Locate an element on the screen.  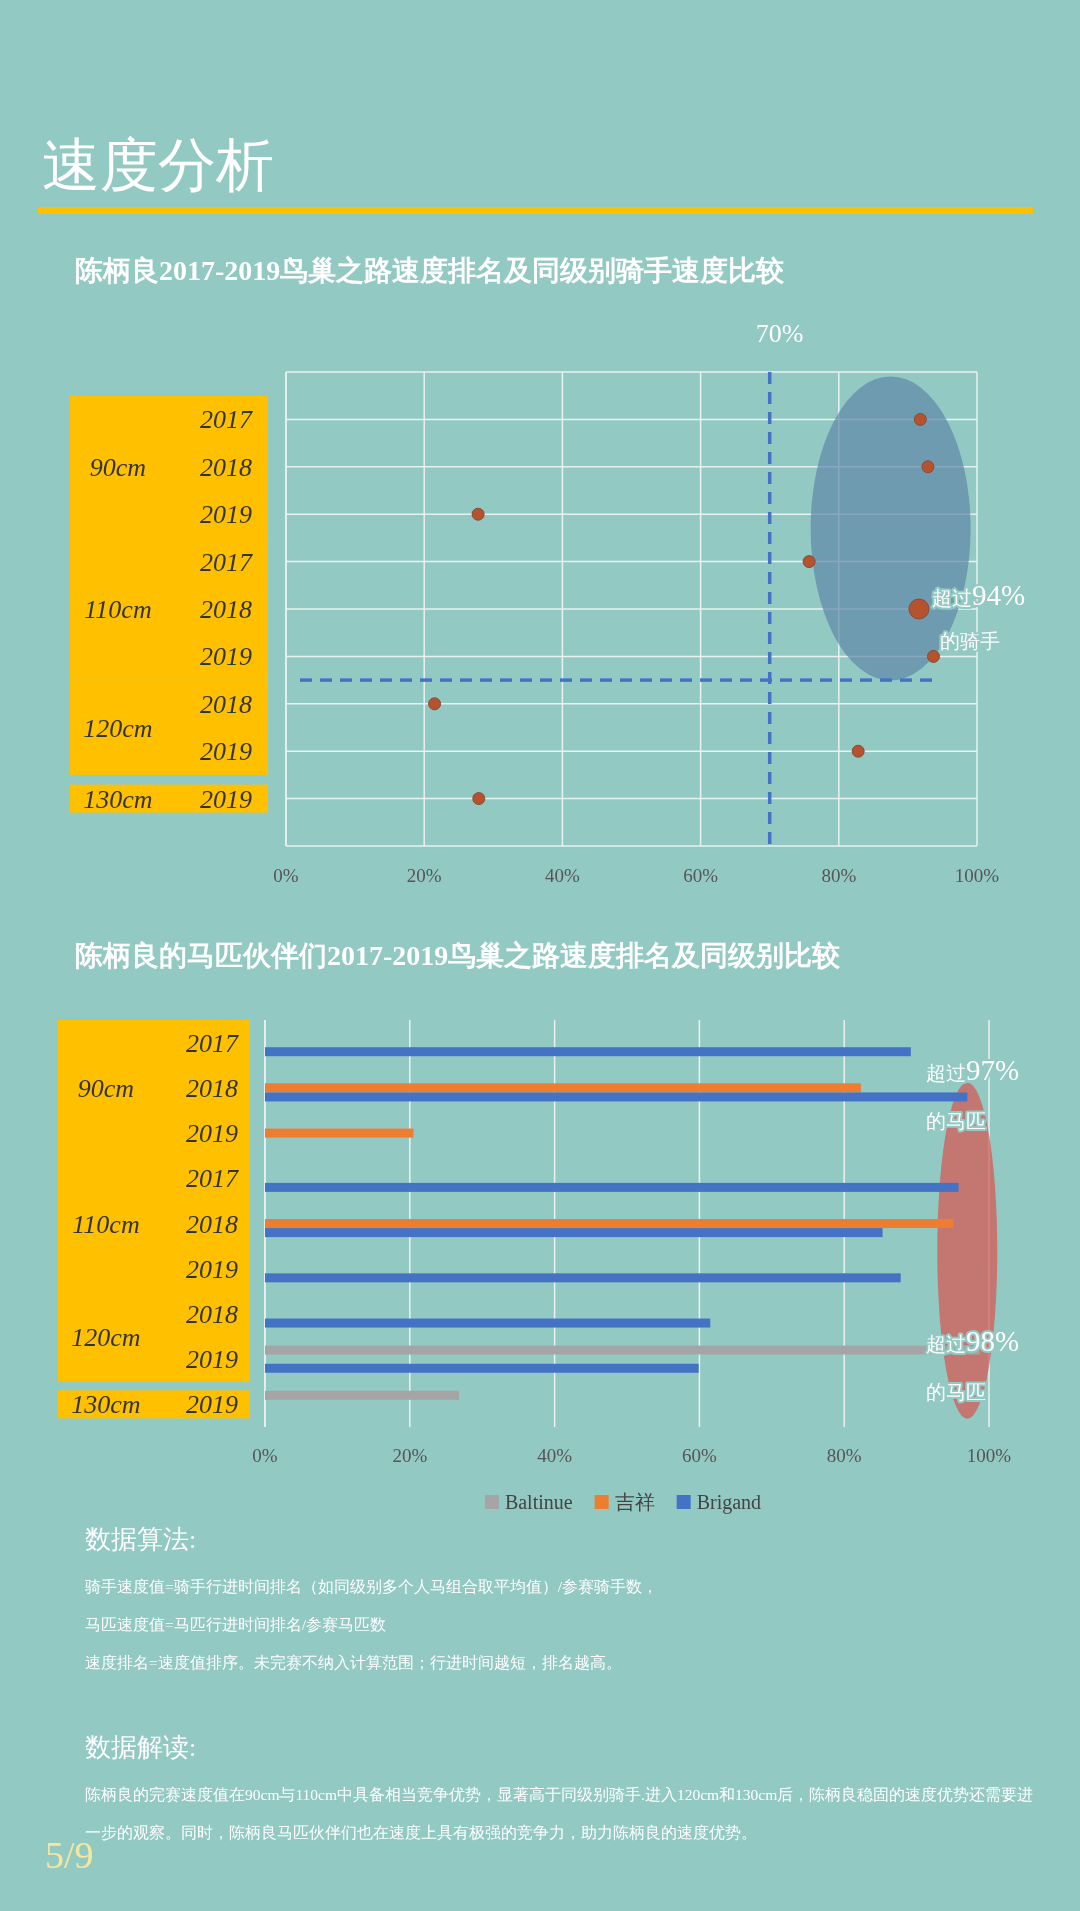
annotation: 超过98% is located at coordinates (973, 1341).